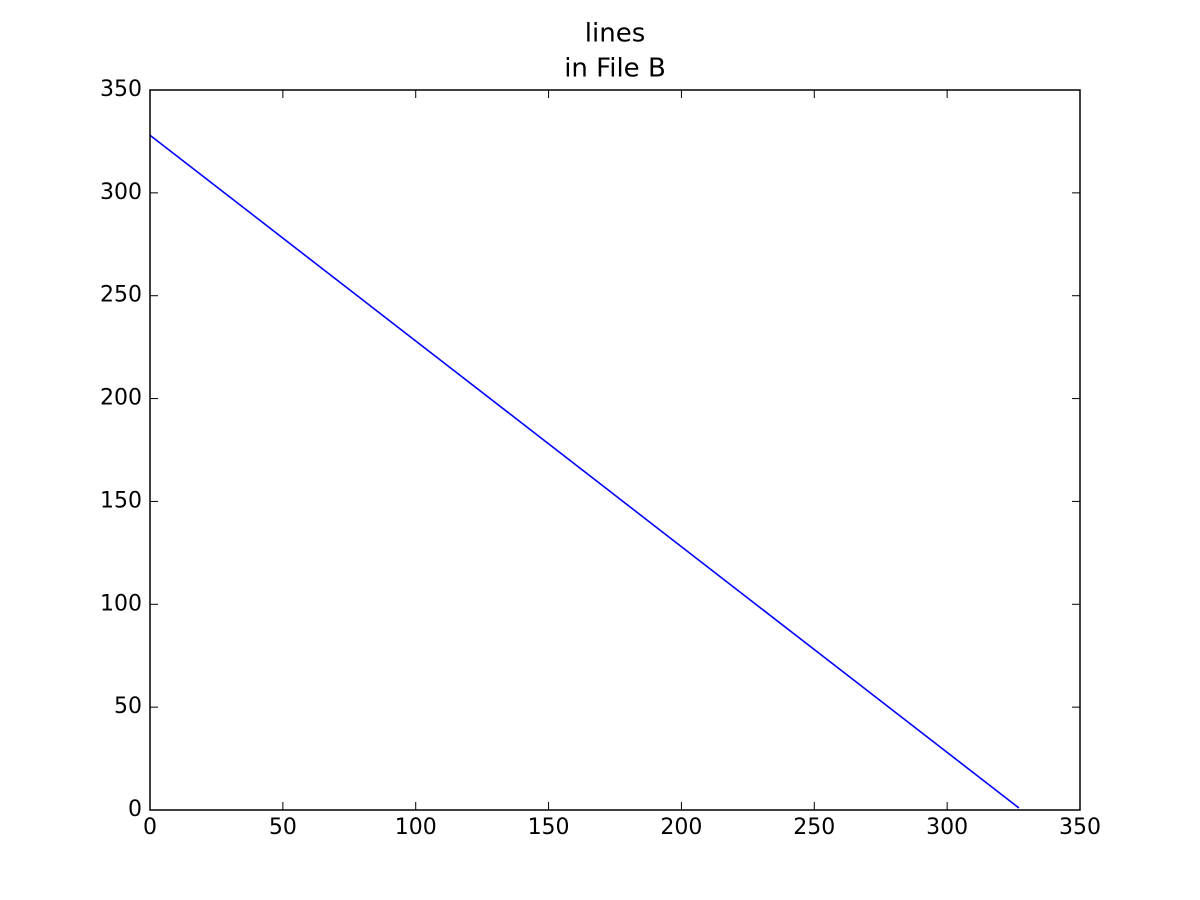 The width and height of the screenshot is (1200, 900). I want to click on x-tick-label: 200, so click(681, 827).